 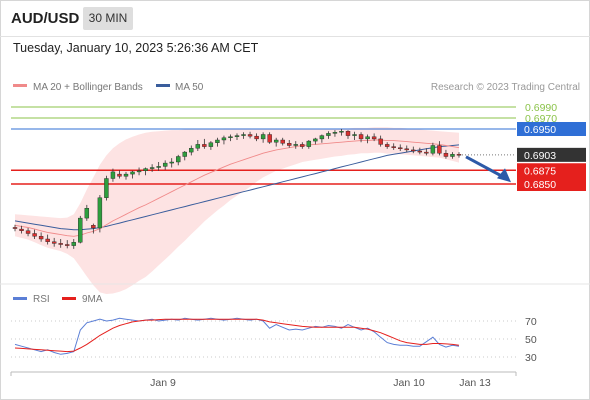 I want to click on rsi-line, so click(x=237, y=336).